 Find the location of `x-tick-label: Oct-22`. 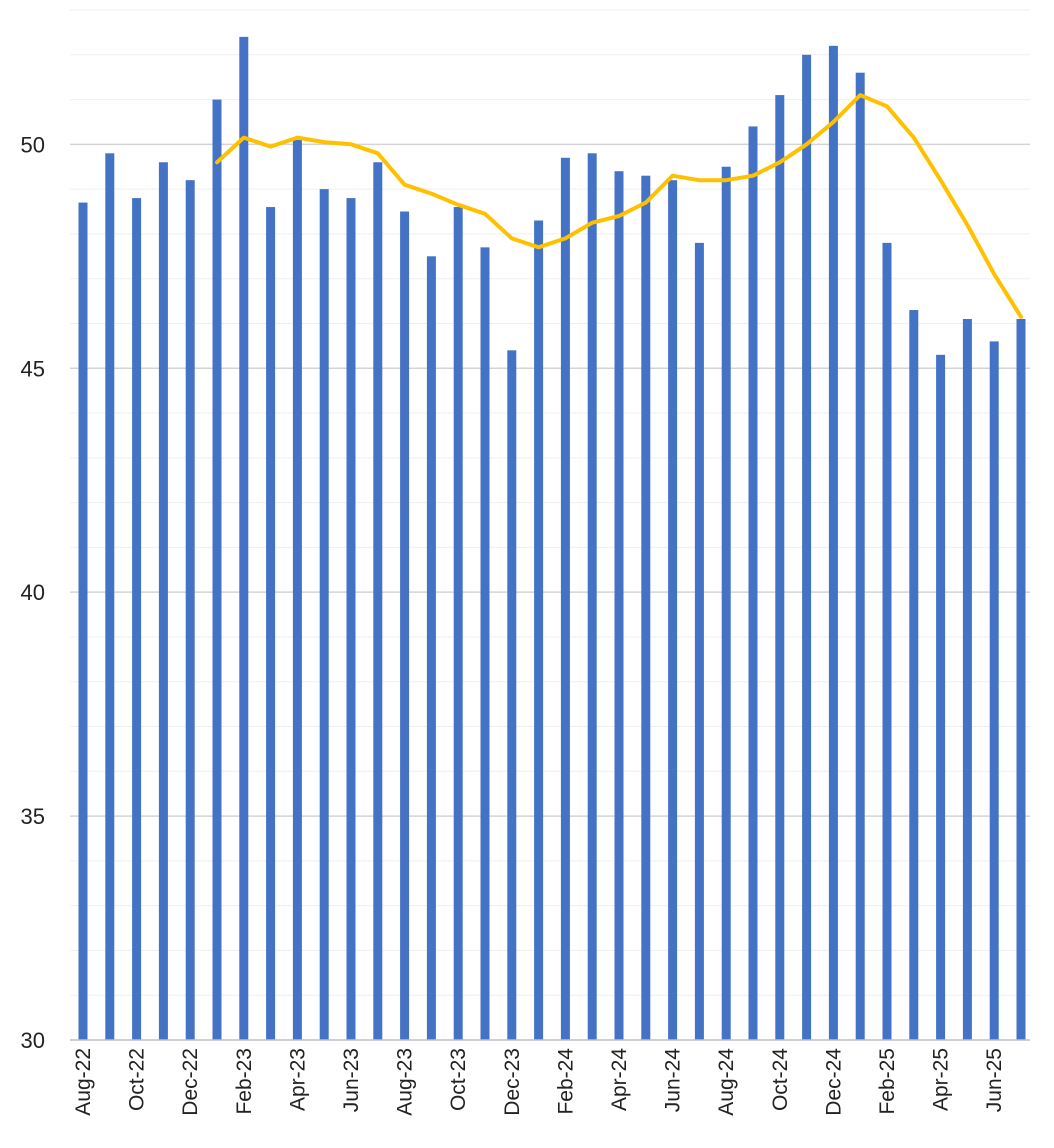

x-tick-label: Oct-22 is located at coordinates (137, 1079).